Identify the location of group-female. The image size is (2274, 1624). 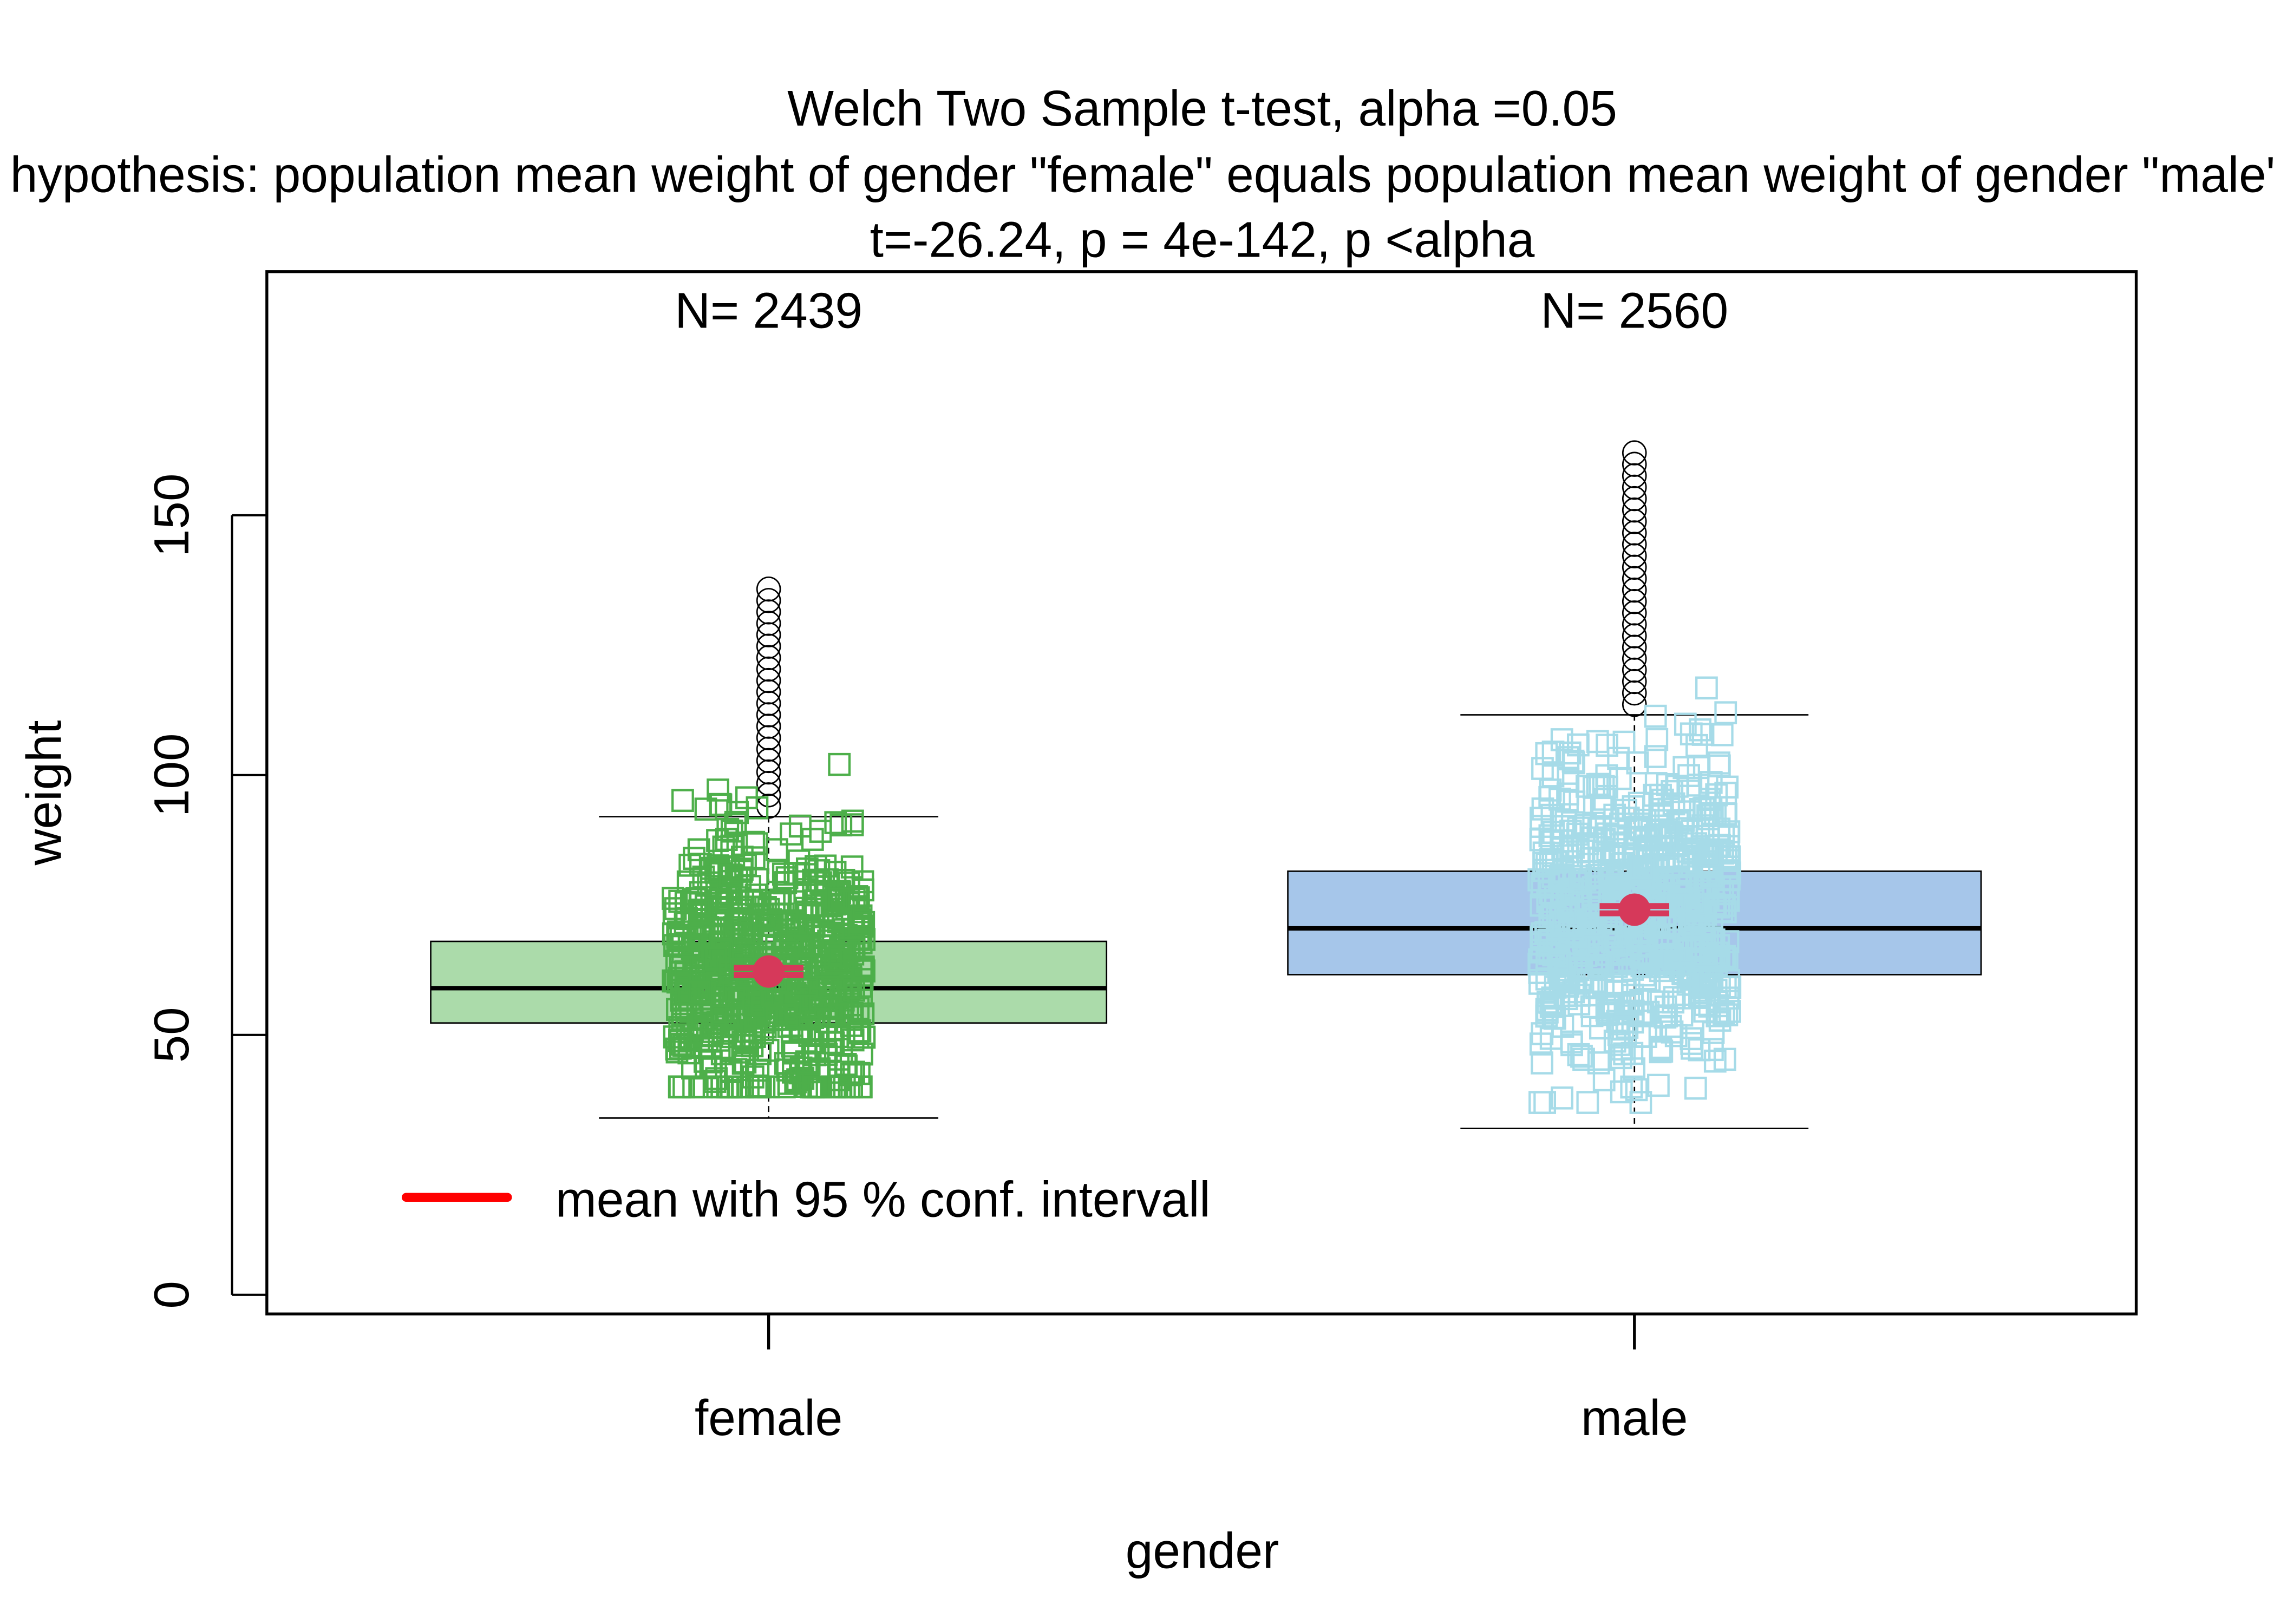
(769, 848).